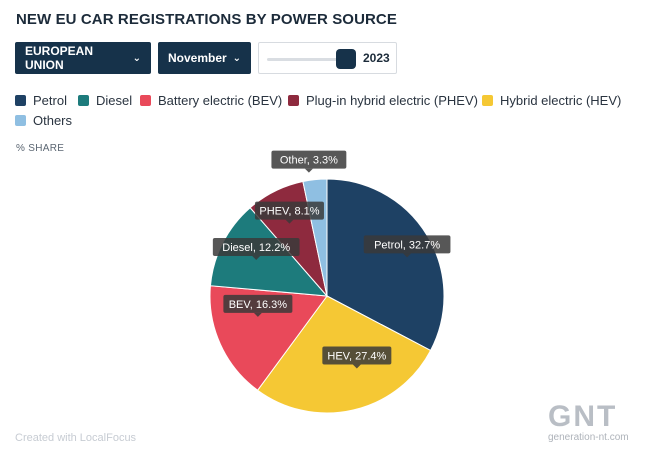 This screenshot has height=462, width=671. I want to click on data-label-text: HEV, 27.4%, so click(356, 357).